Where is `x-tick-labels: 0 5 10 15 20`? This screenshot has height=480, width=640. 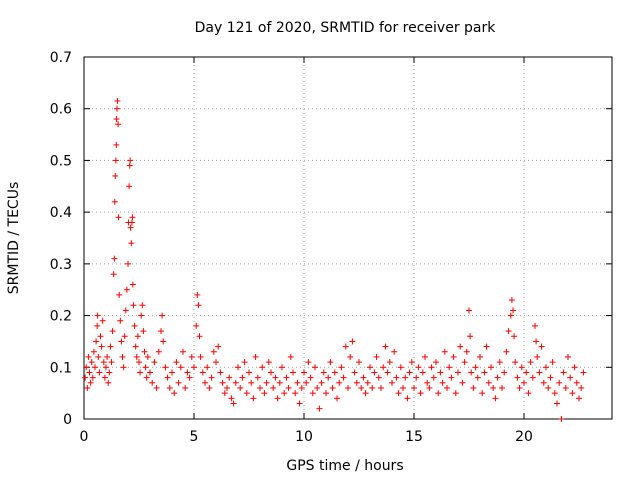 x-tick-labels: 0 5 10 15 20 is located at coordinates (306, 437).